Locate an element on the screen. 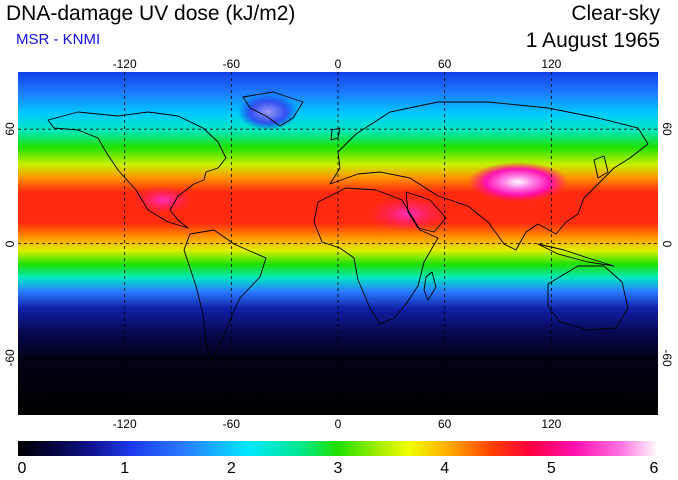 The width and height of the screenshot is (678, 480). greenland-uv-low is located at coordinates (268, 112).